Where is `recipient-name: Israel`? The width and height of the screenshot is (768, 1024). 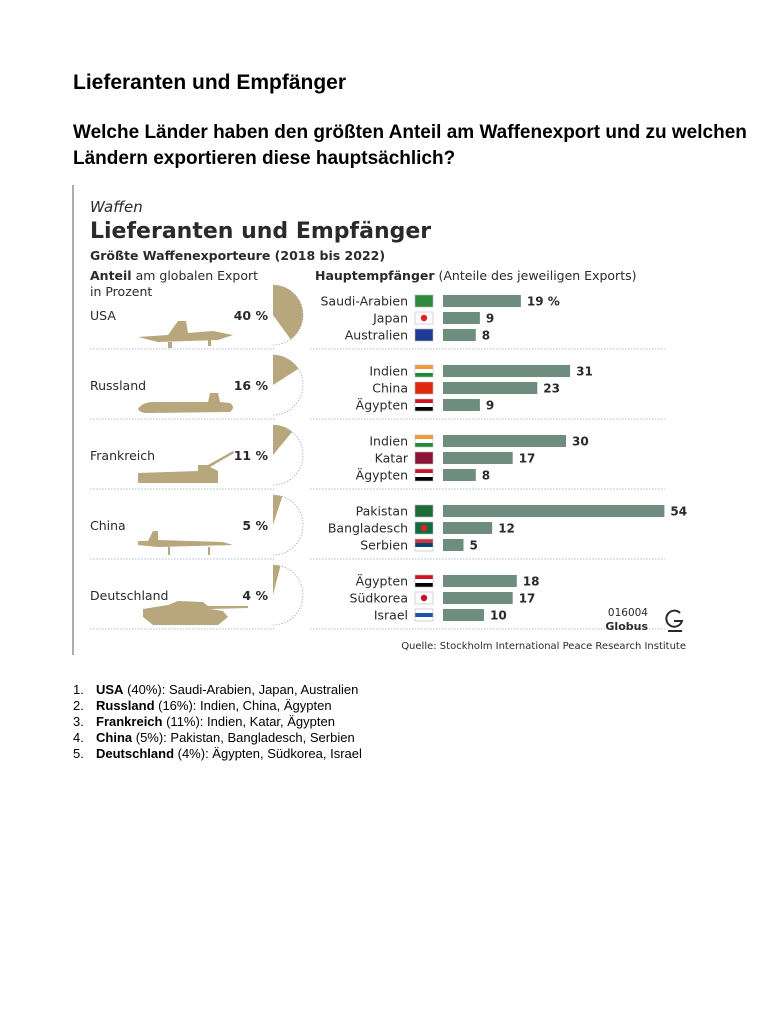 recipient-name: Israel is located at coordinates (391, 615).